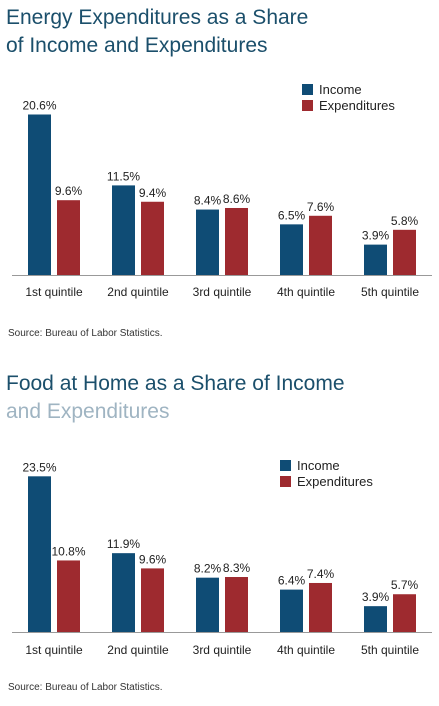 This screenshot has height=706, width=439. What do you see at coordinates (237, 199) in the screenshot?
I see `energy-label-expenditures-3: 8.6%` at bounding box center [237, 199].